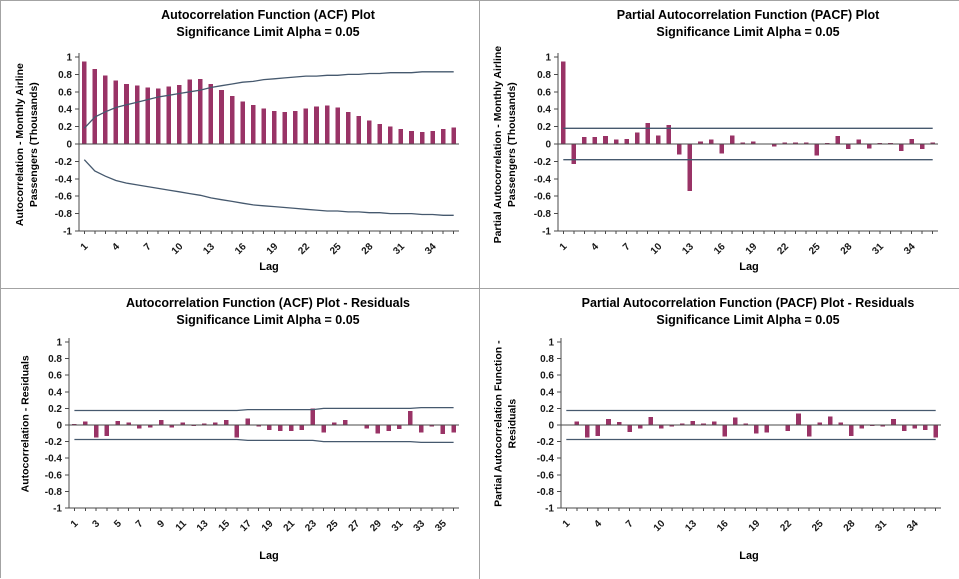 The width and height of the screenshot is (959, 579). I want to click on svg-text: 28, so click(847, 249).